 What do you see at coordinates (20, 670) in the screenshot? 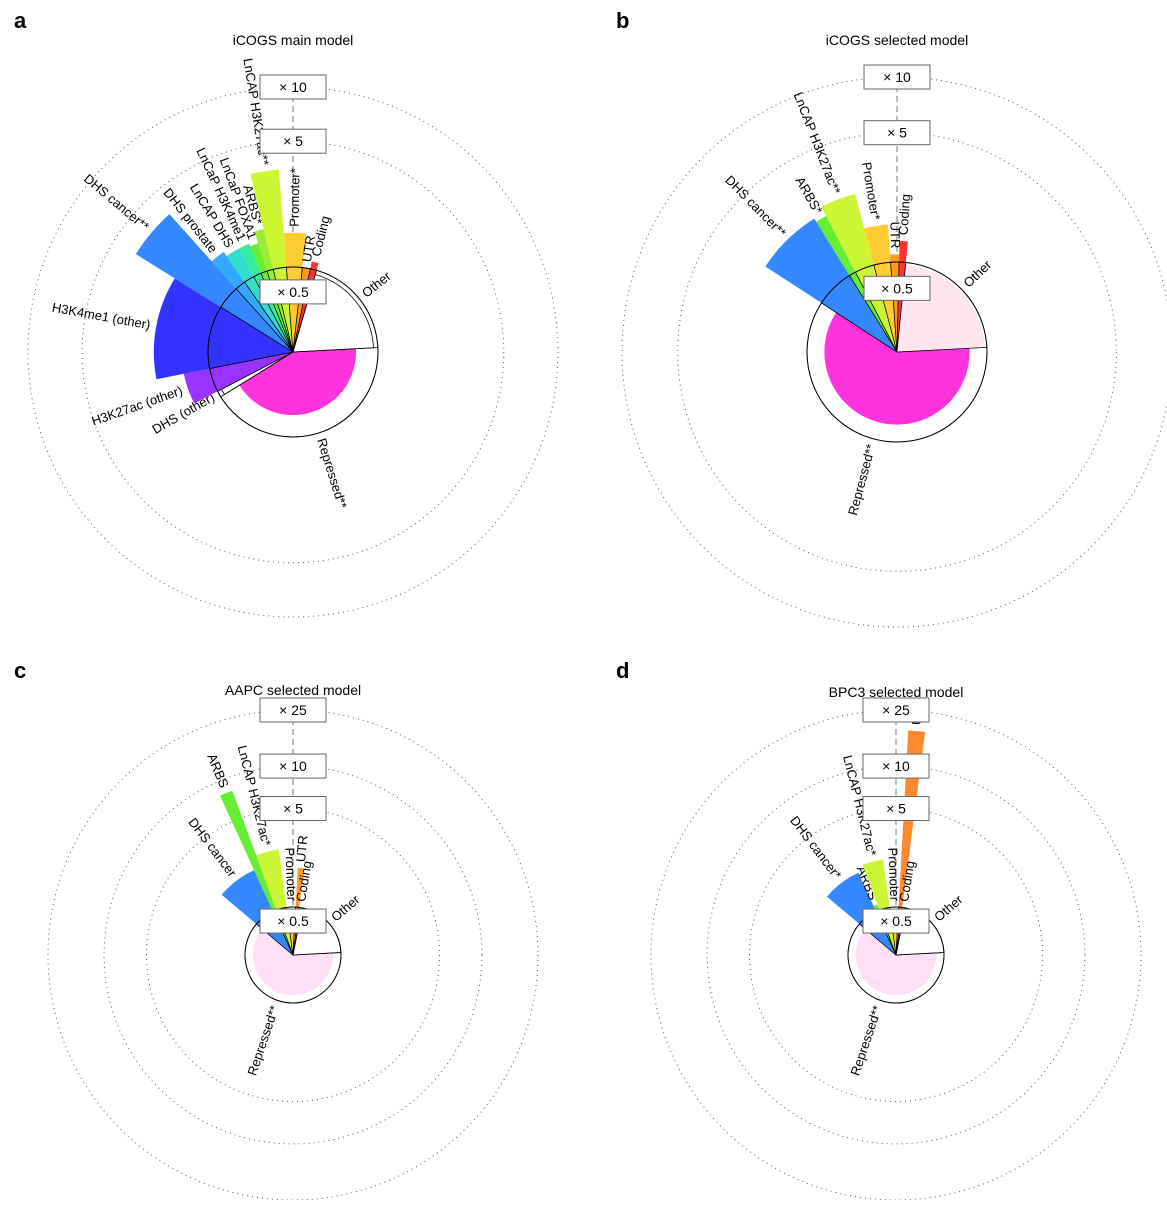
I see `panel-letter: c` at bounding box center [20, 670].